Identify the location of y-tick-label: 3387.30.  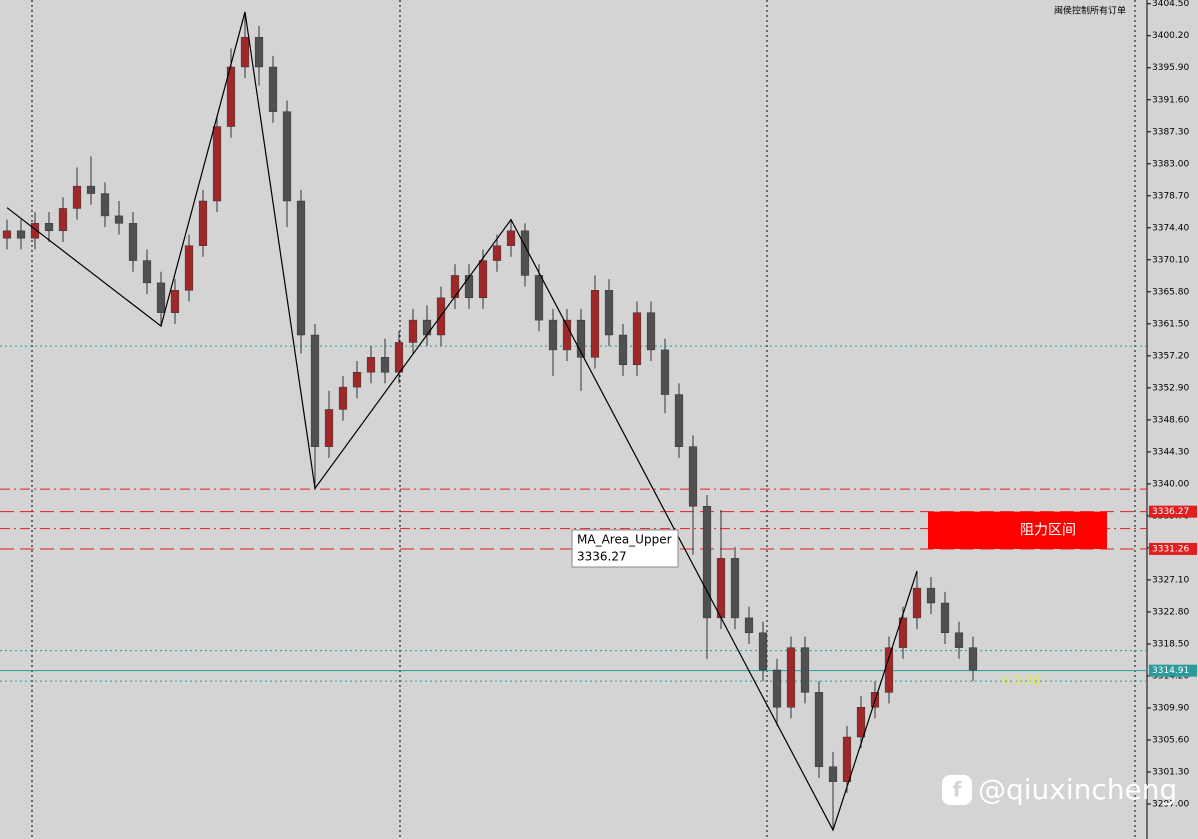
(1170, 132).